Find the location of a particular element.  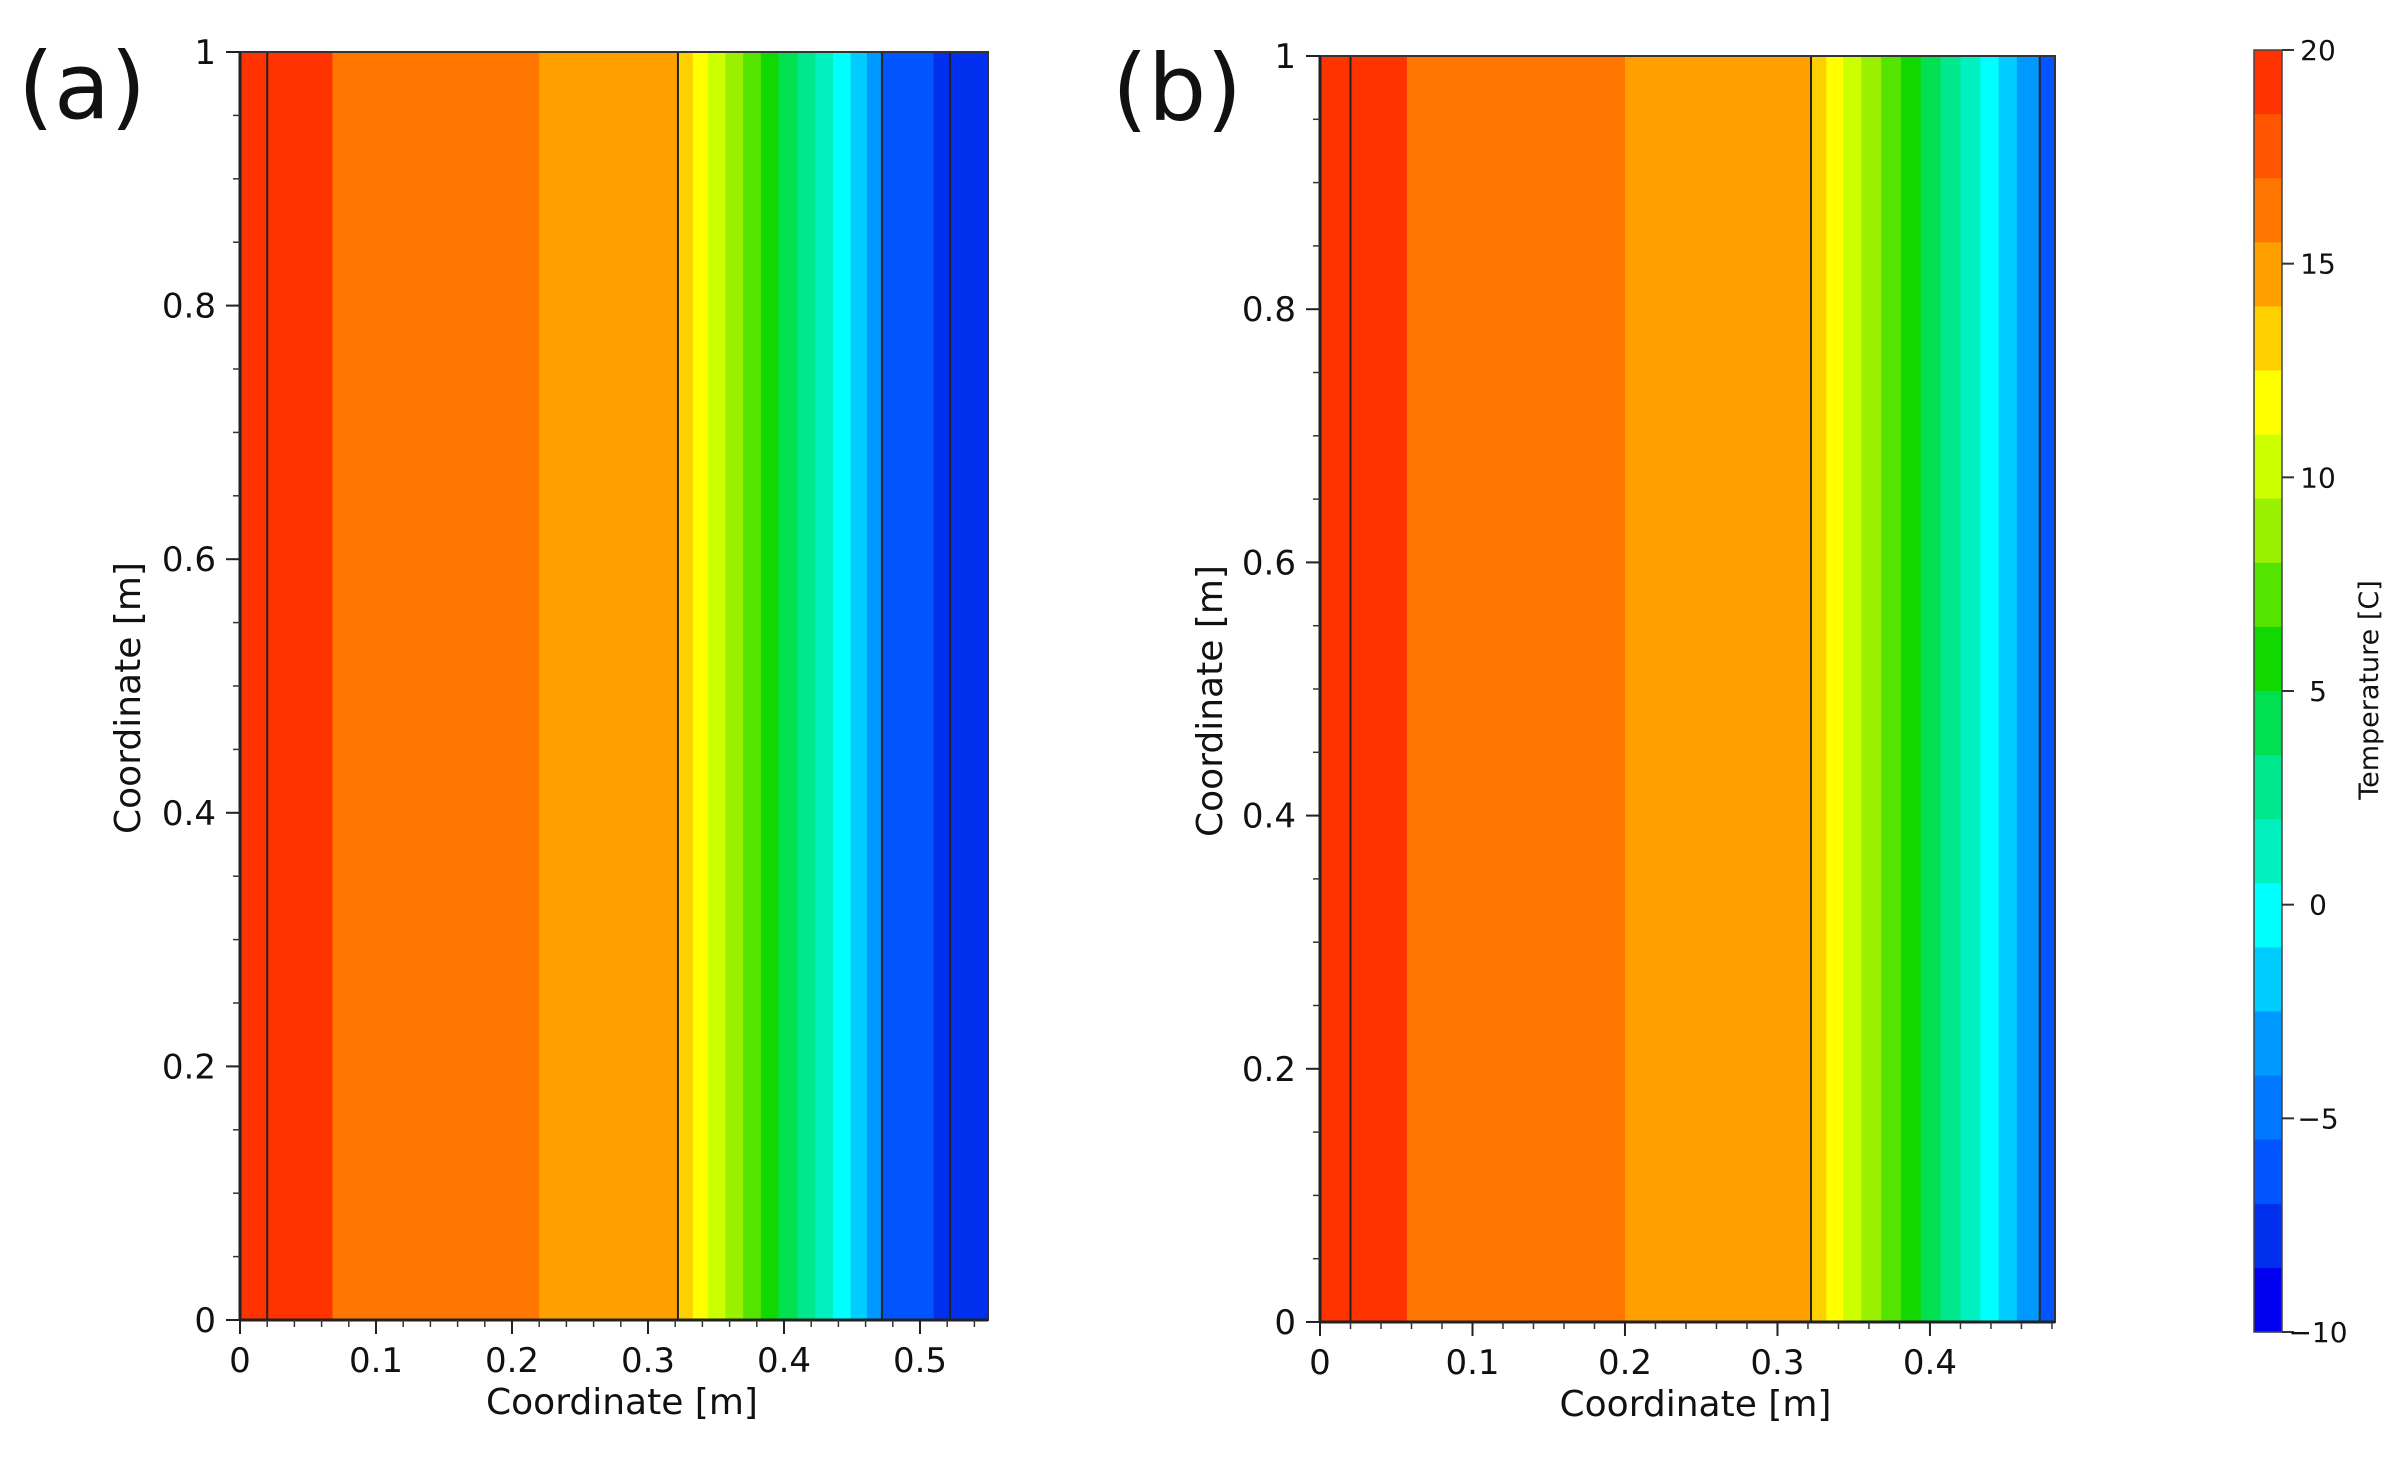

colorbar-title: Temperature [C] is located at coordinates (2369, 690).